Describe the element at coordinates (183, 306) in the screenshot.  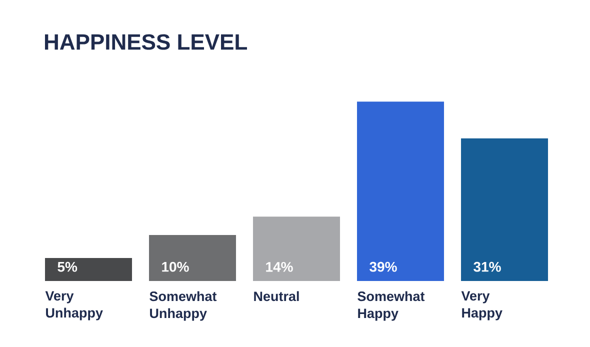
I see `x-tick-label: Somewhat Unhappy` at that location.